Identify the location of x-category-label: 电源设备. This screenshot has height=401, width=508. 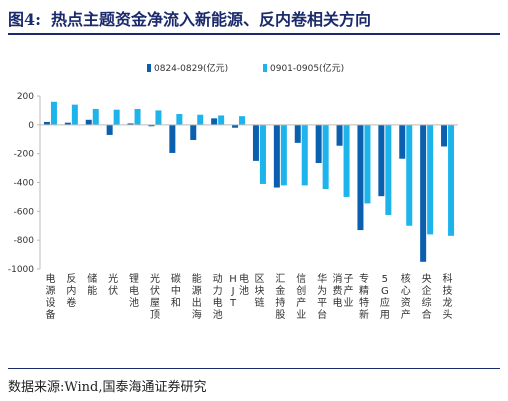
(50, 296).